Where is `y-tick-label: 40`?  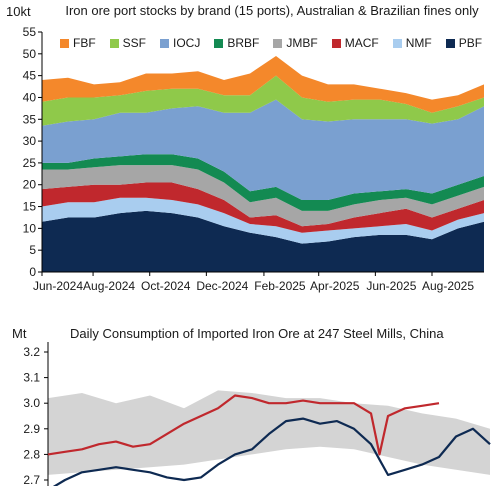
y-tick-label: 40 is located at coordinates (30, 97).